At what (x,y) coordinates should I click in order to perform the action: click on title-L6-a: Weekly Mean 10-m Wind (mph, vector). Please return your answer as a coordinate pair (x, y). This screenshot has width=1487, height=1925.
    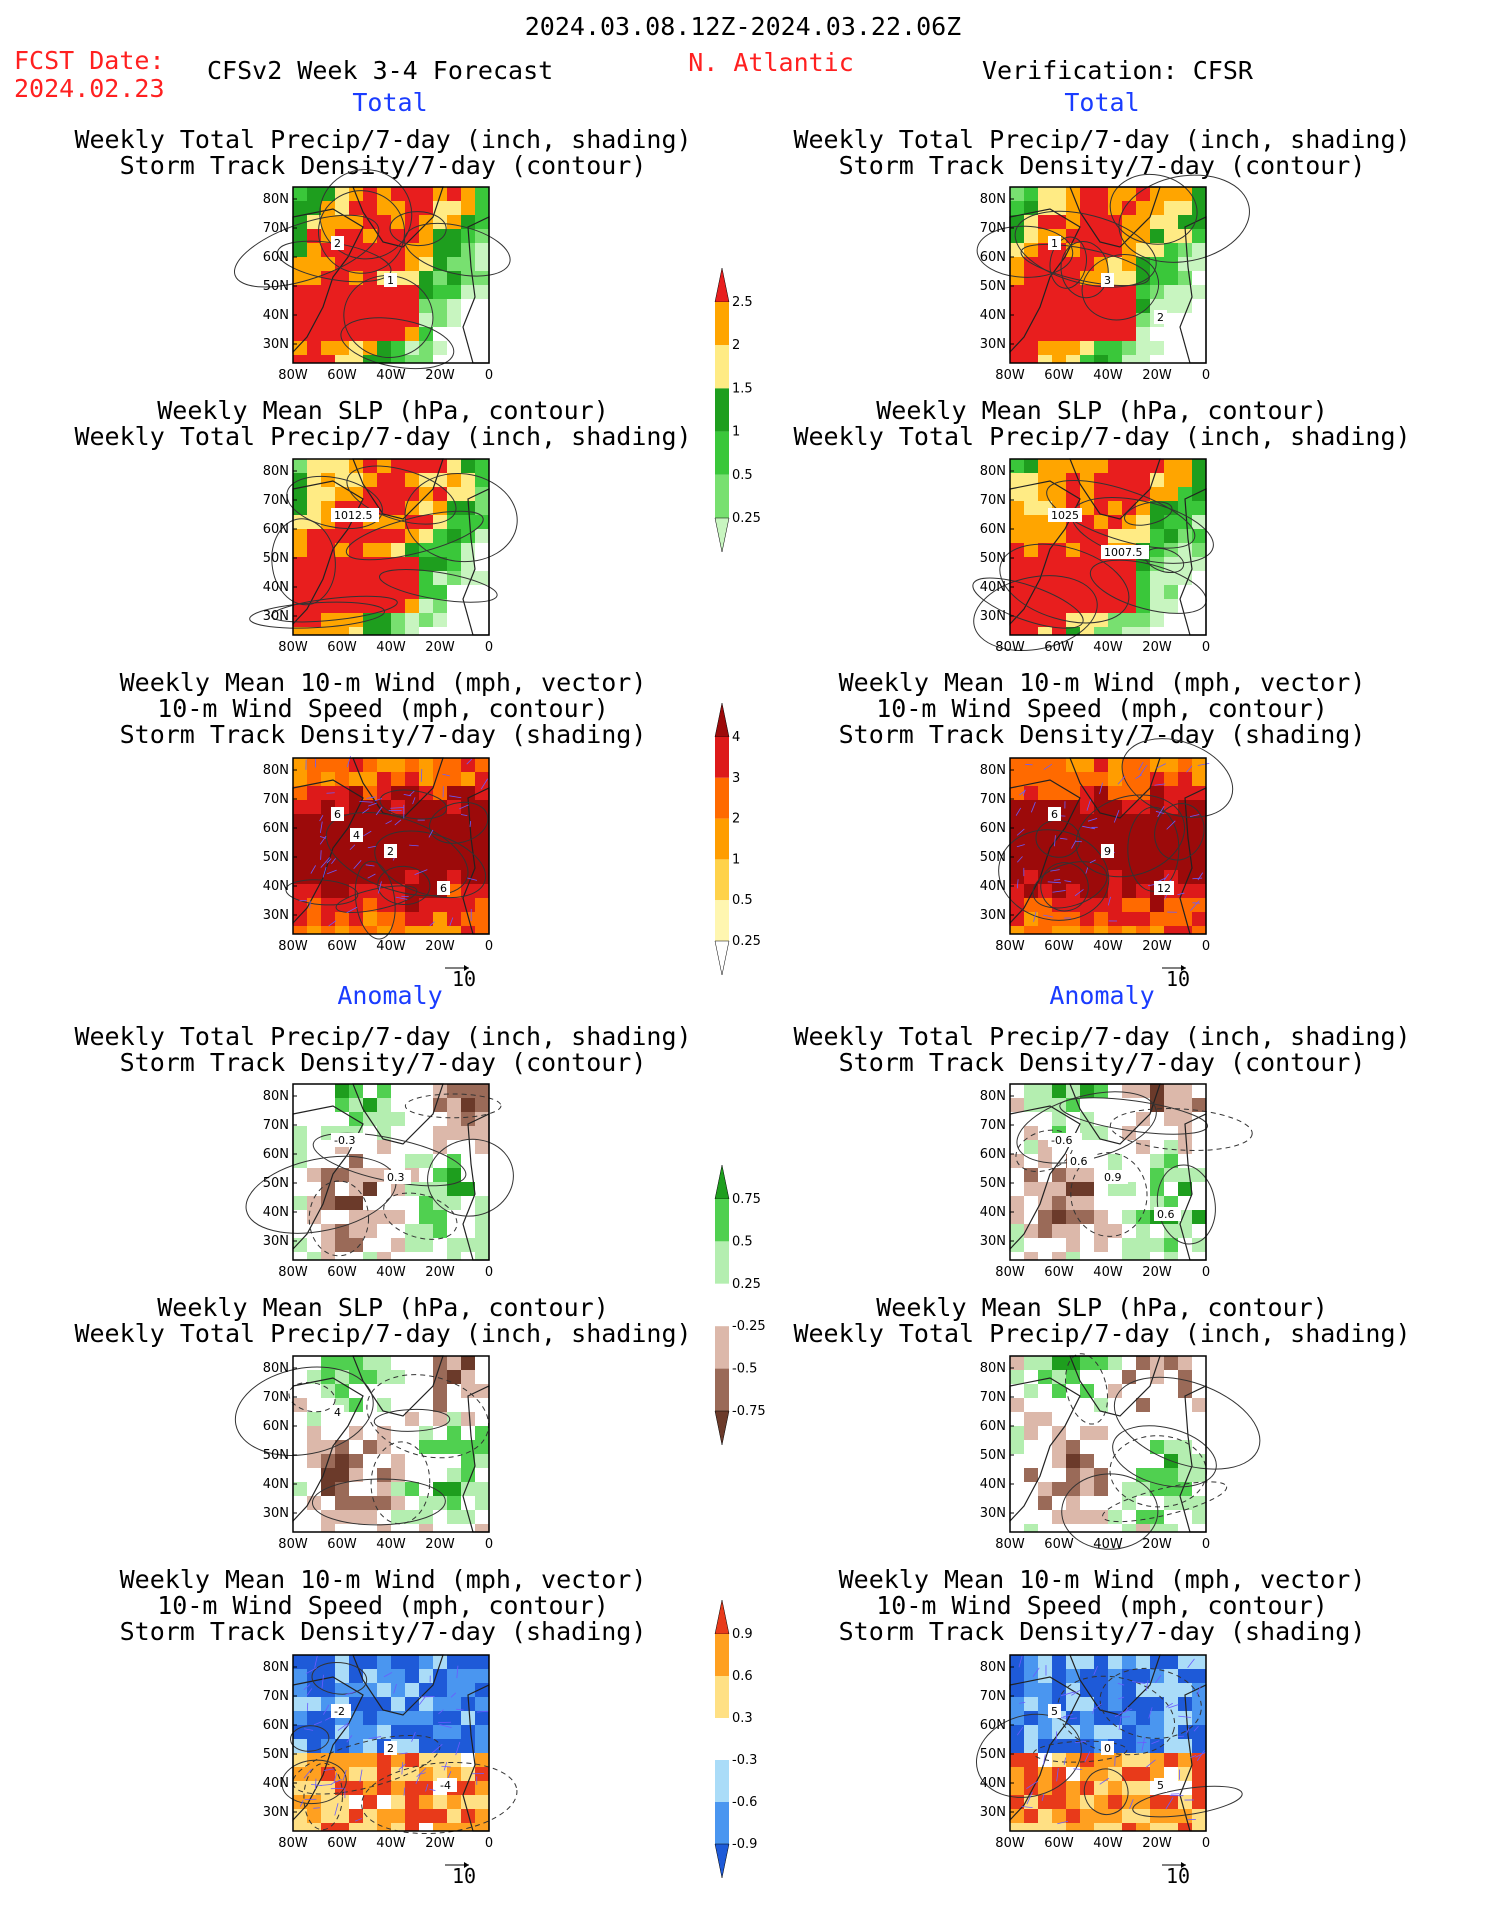
    Looking at the image, I should click on (383, 1579).